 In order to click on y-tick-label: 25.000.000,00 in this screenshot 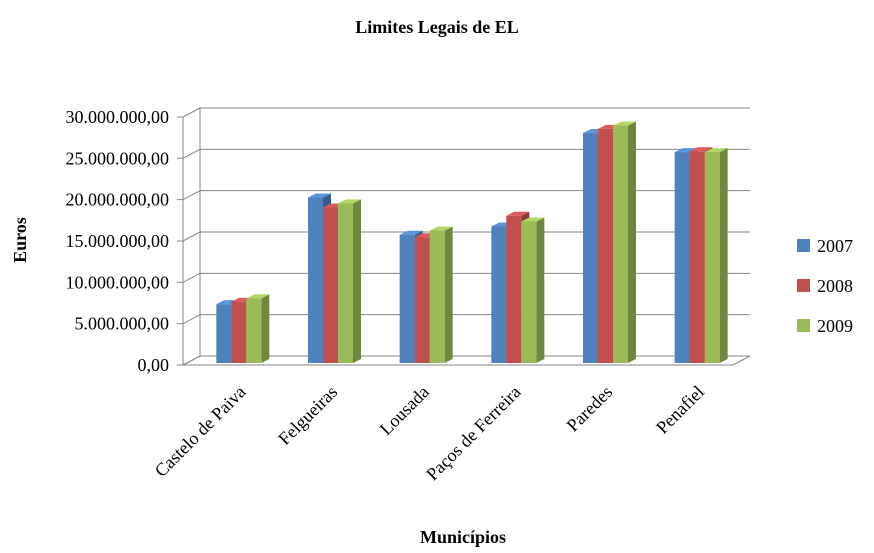, I will do `click(118, 158)`.